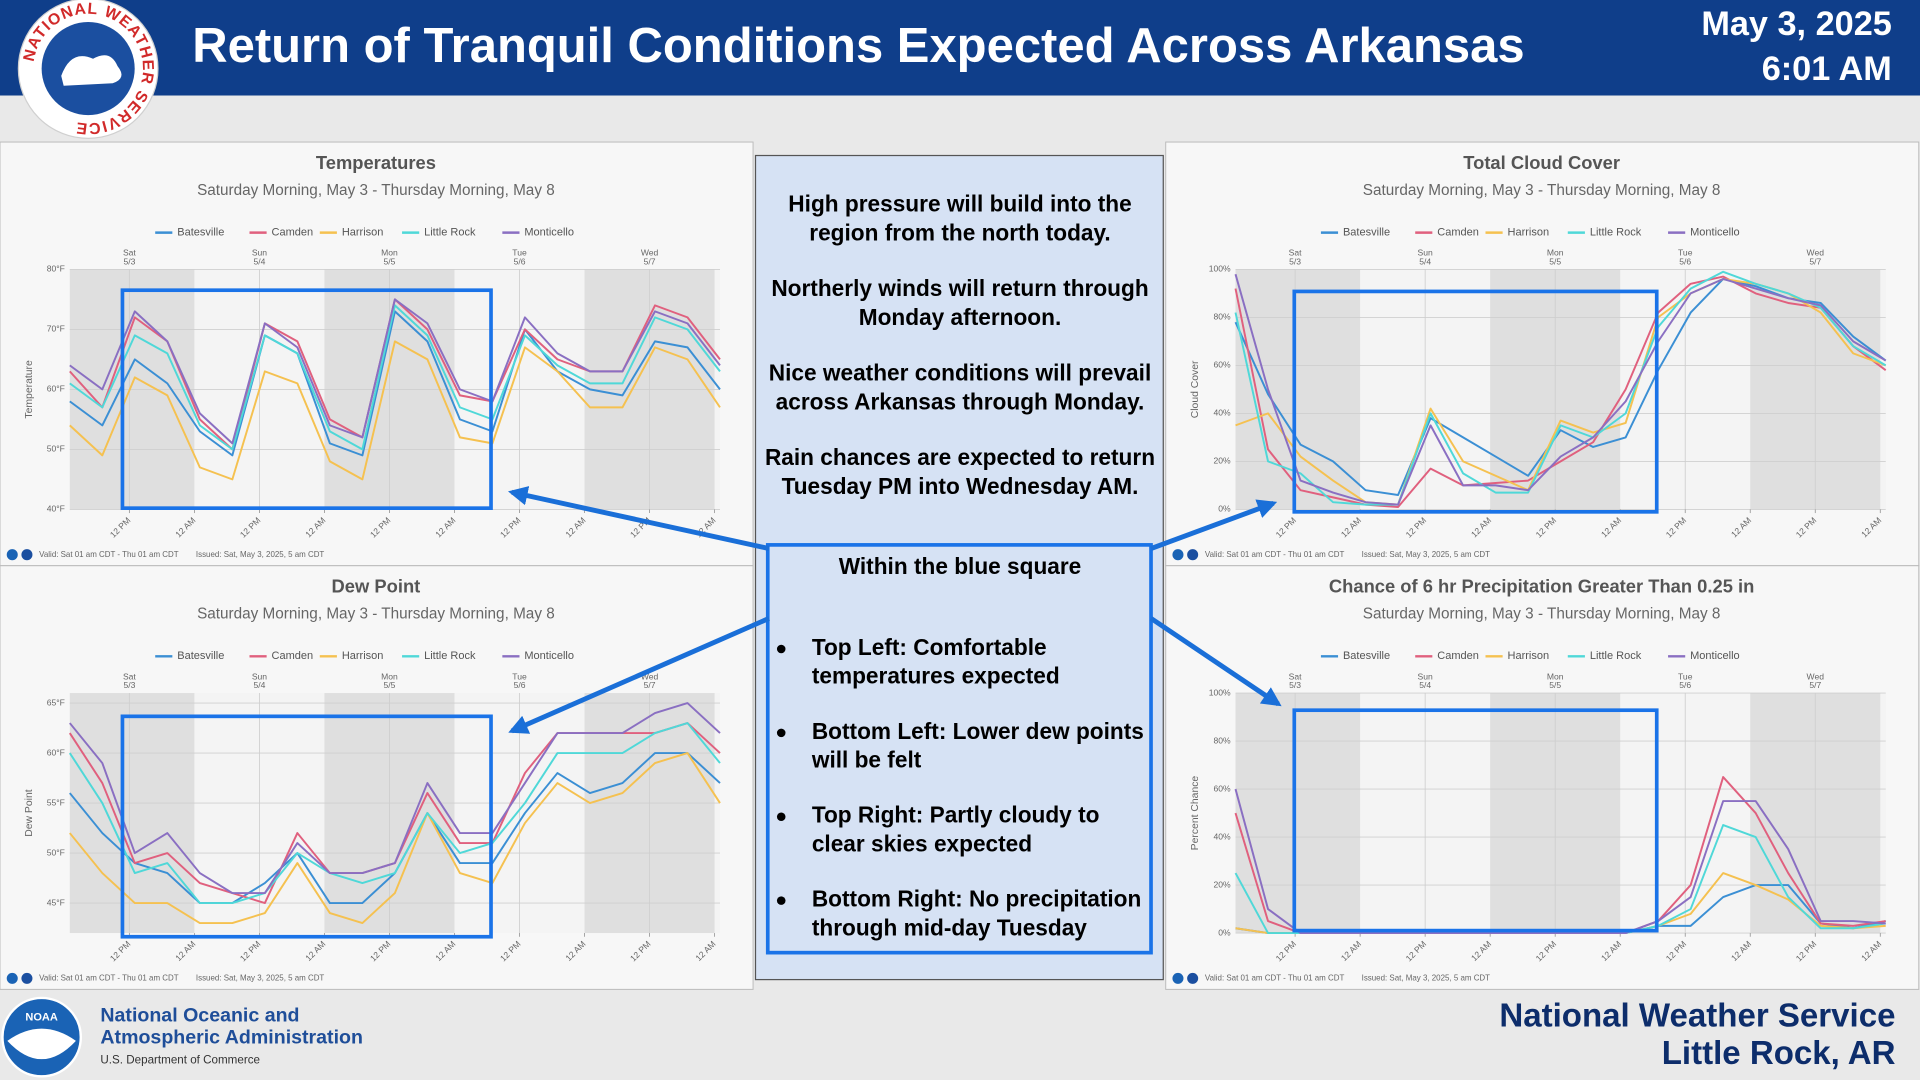  I want to click on y-tick-label: 100%, so click(1220, 269).